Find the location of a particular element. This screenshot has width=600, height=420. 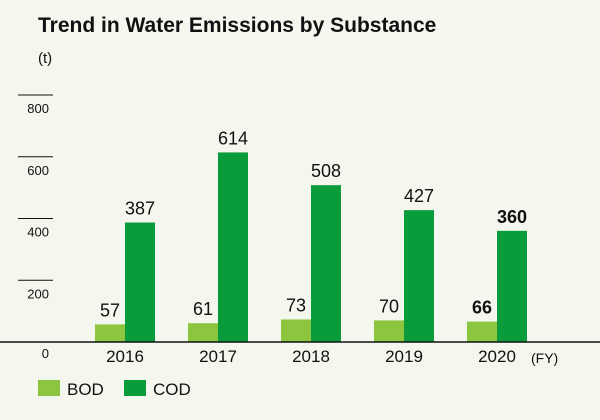

bar-cod-2017 is located at coordinates (233, 247).